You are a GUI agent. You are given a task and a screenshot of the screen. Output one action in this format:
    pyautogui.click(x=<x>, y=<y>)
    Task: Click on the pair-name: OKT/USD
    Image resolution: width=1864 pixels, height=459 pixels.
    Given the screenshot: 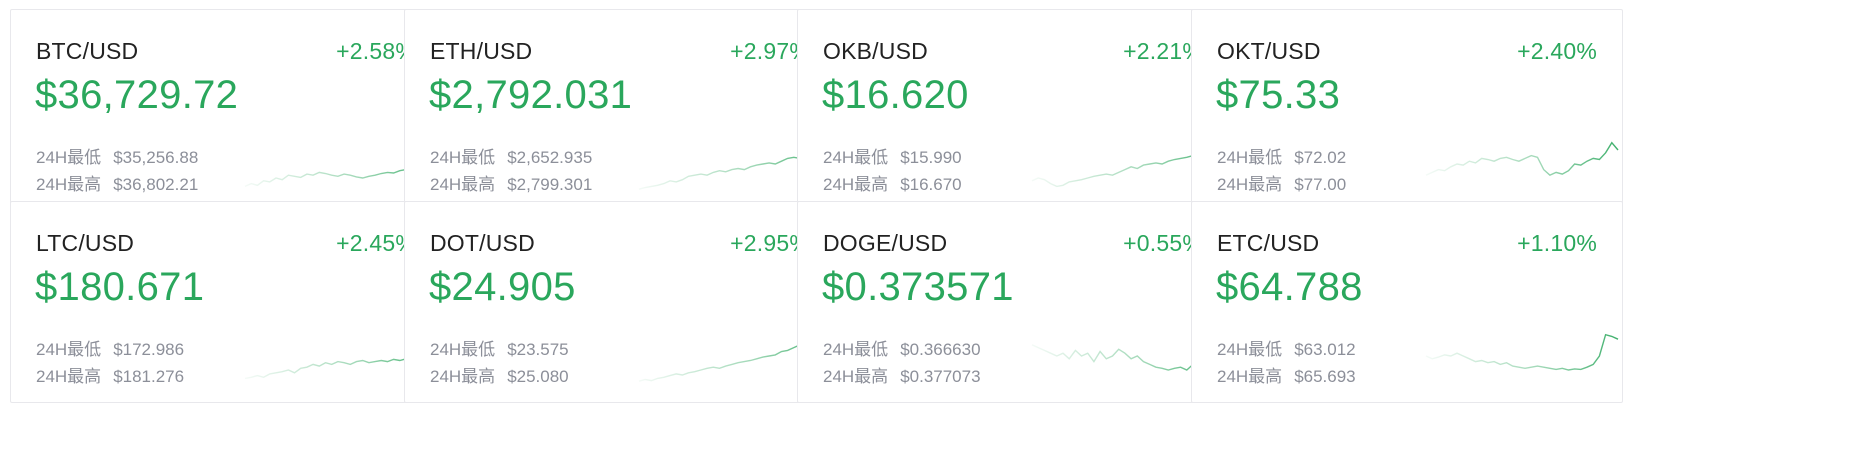 What is the action you would take?
    pyautogui.click(x=1269, y=51)
    